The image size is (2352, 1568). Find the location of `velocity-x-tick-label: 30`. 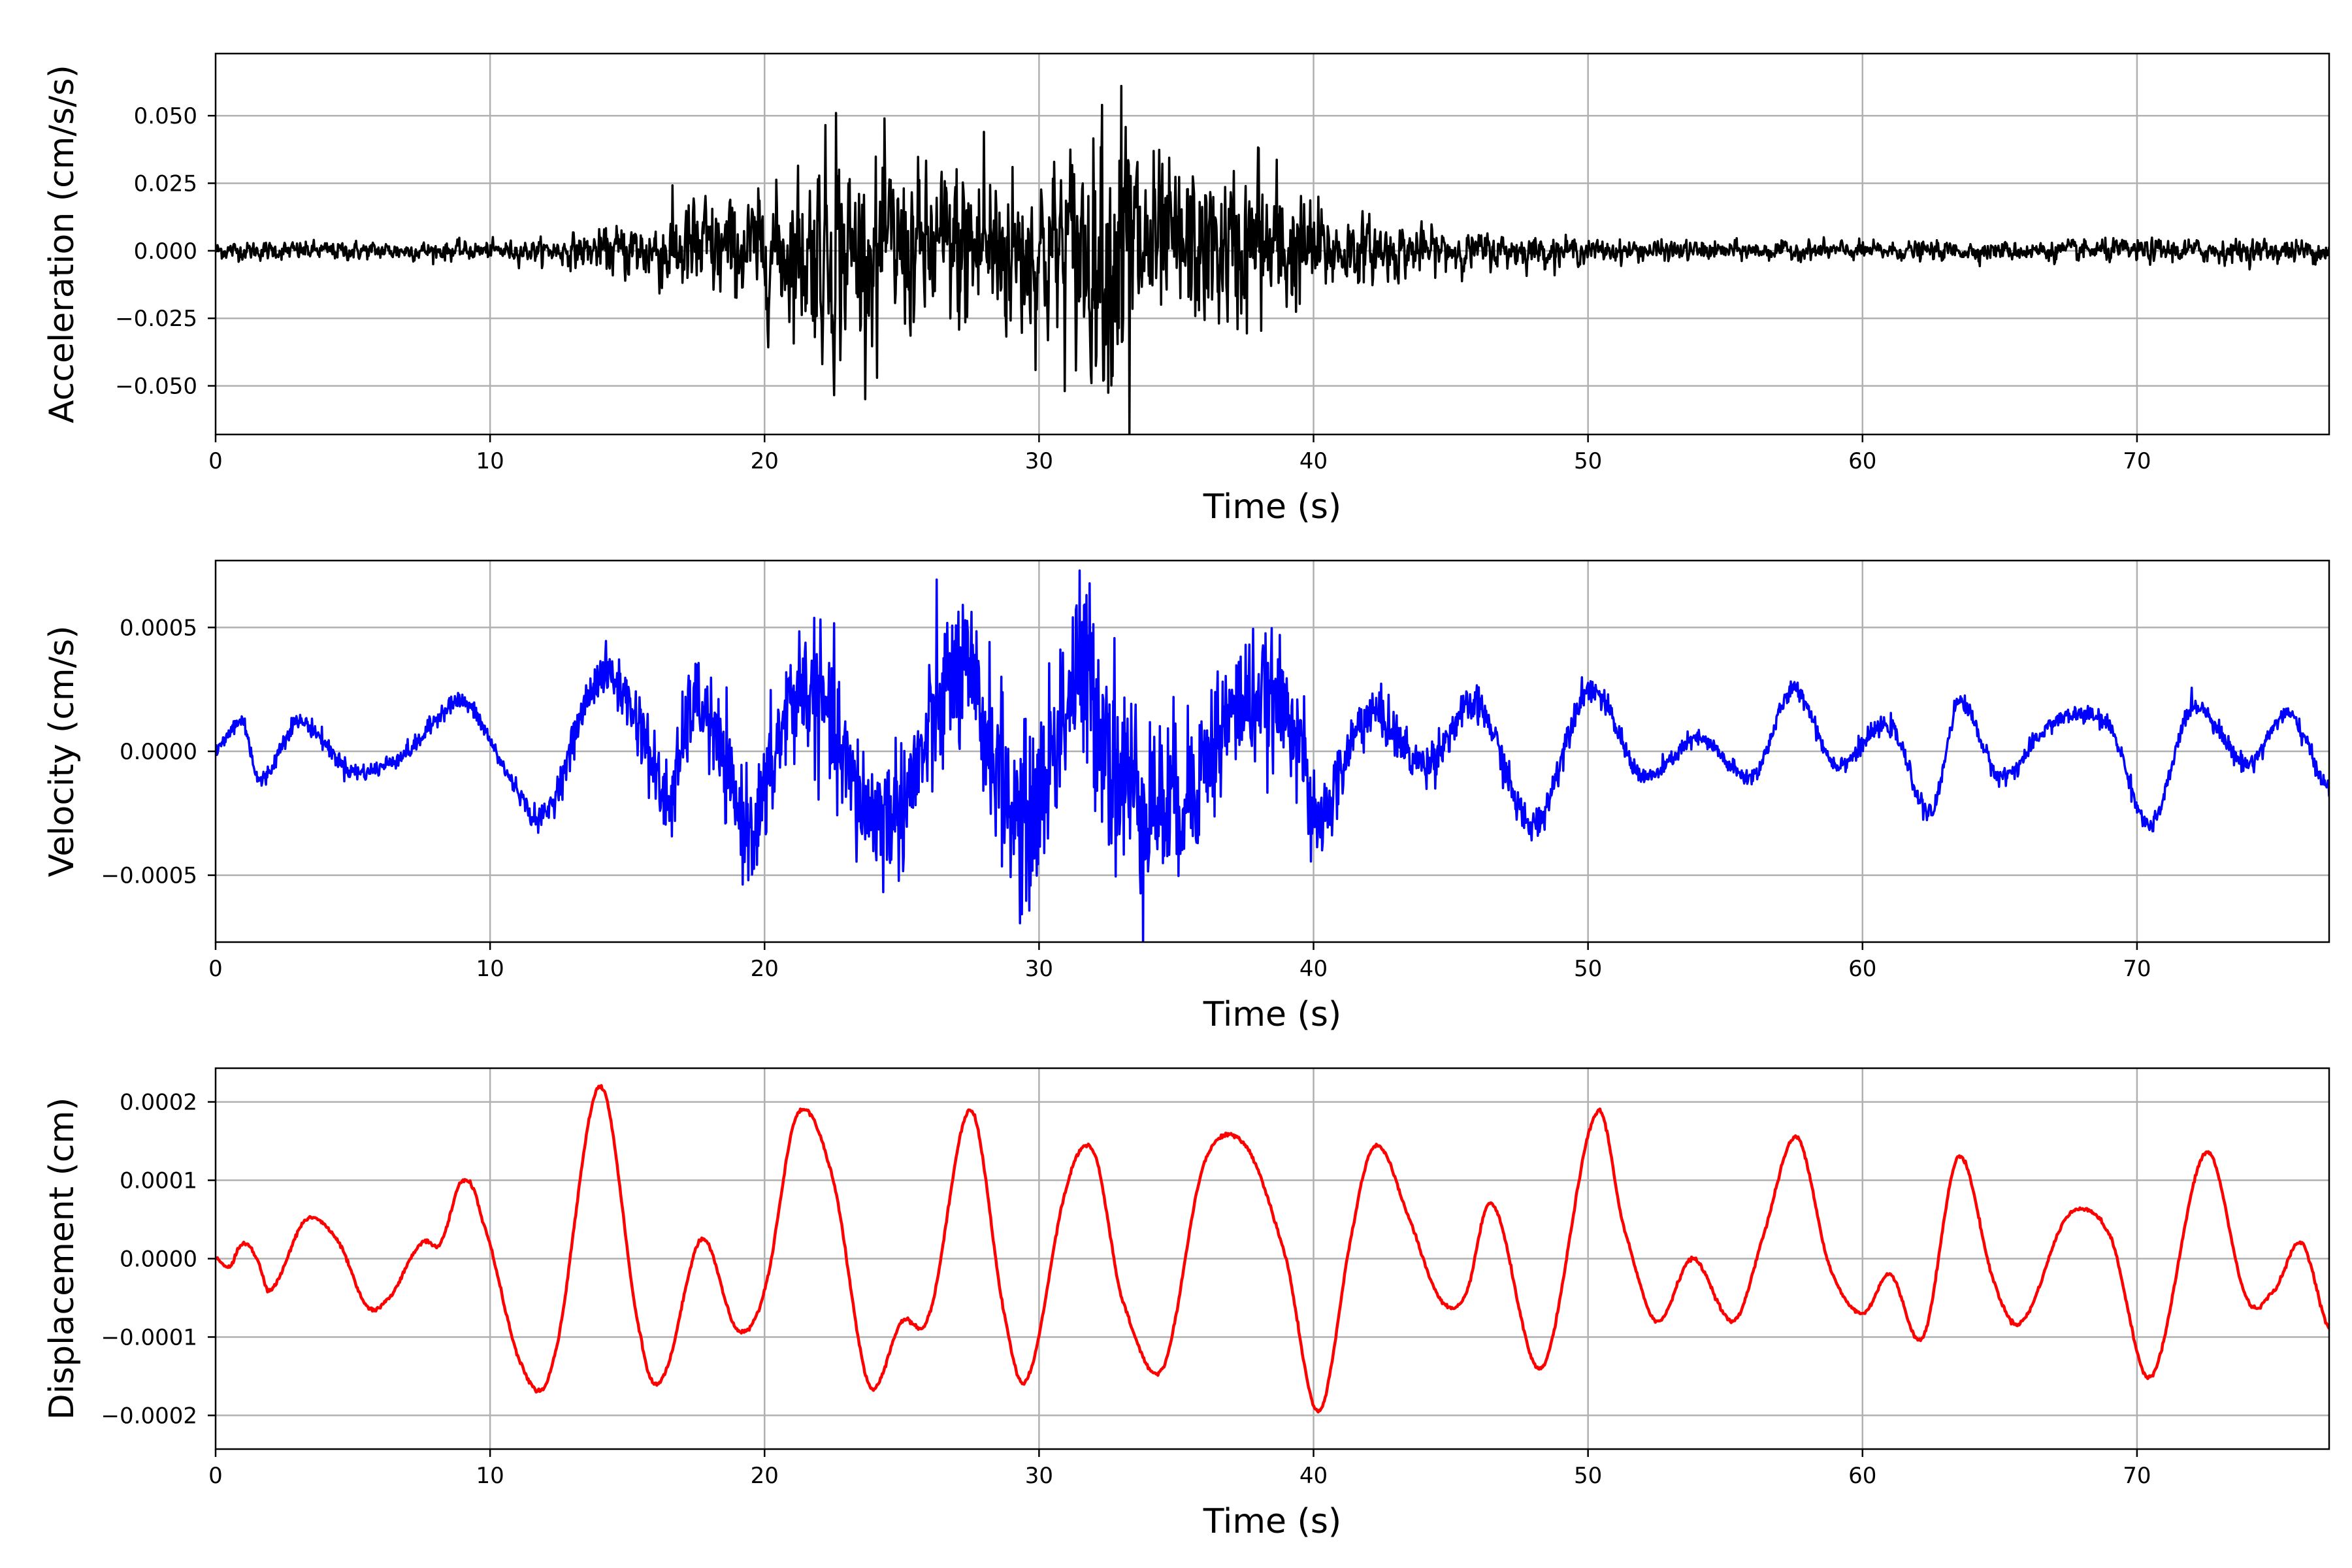

velocity-x-tick-label: 30 is located at coordinates (1039, 969).